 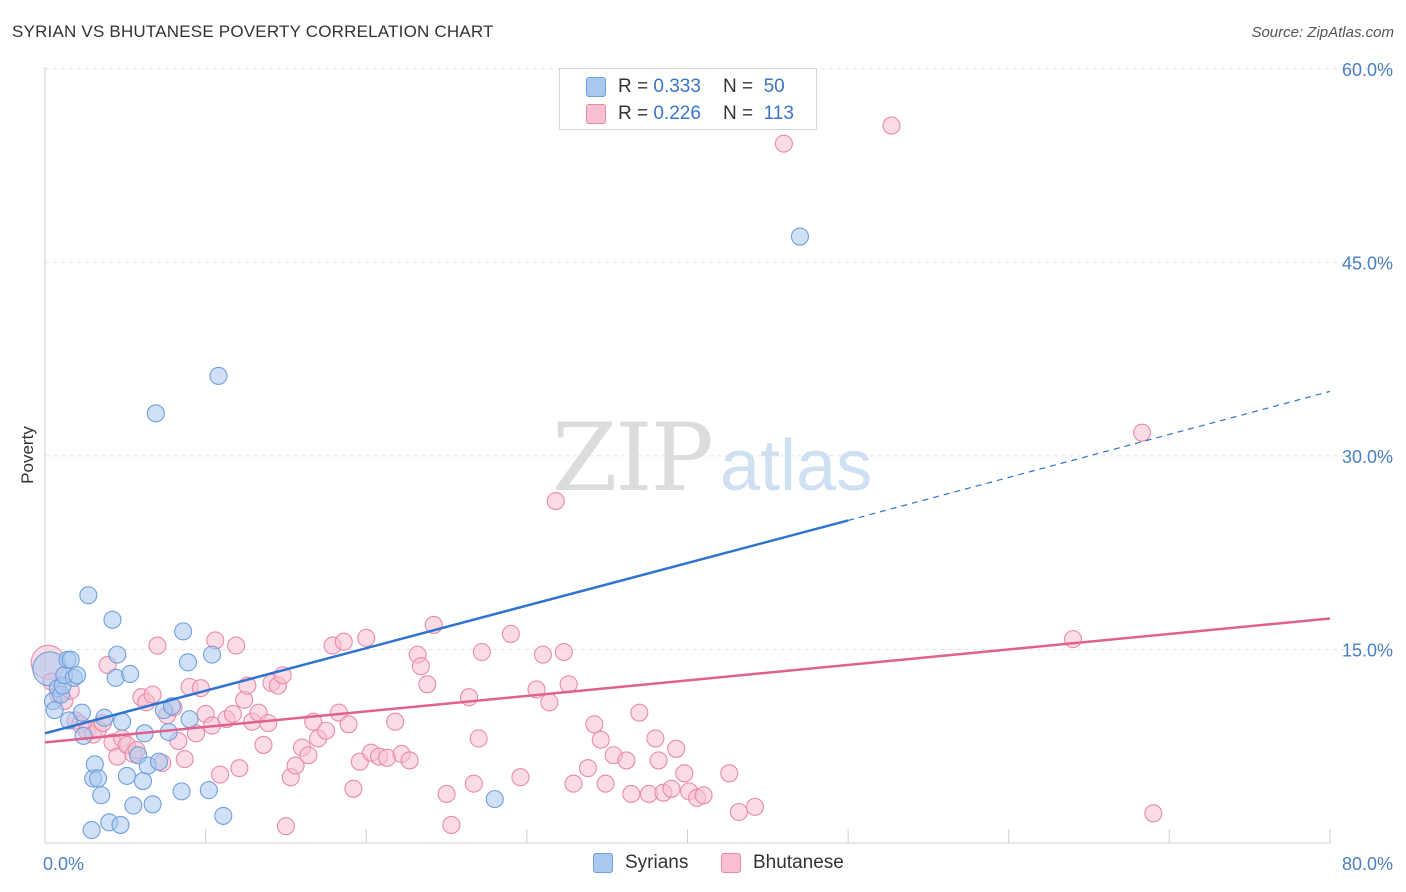 What do you see at coordinates (778, 113) in the screenshot?
I see `legend-n-value-bhutanese: 113` at bounding box center [778, 113].